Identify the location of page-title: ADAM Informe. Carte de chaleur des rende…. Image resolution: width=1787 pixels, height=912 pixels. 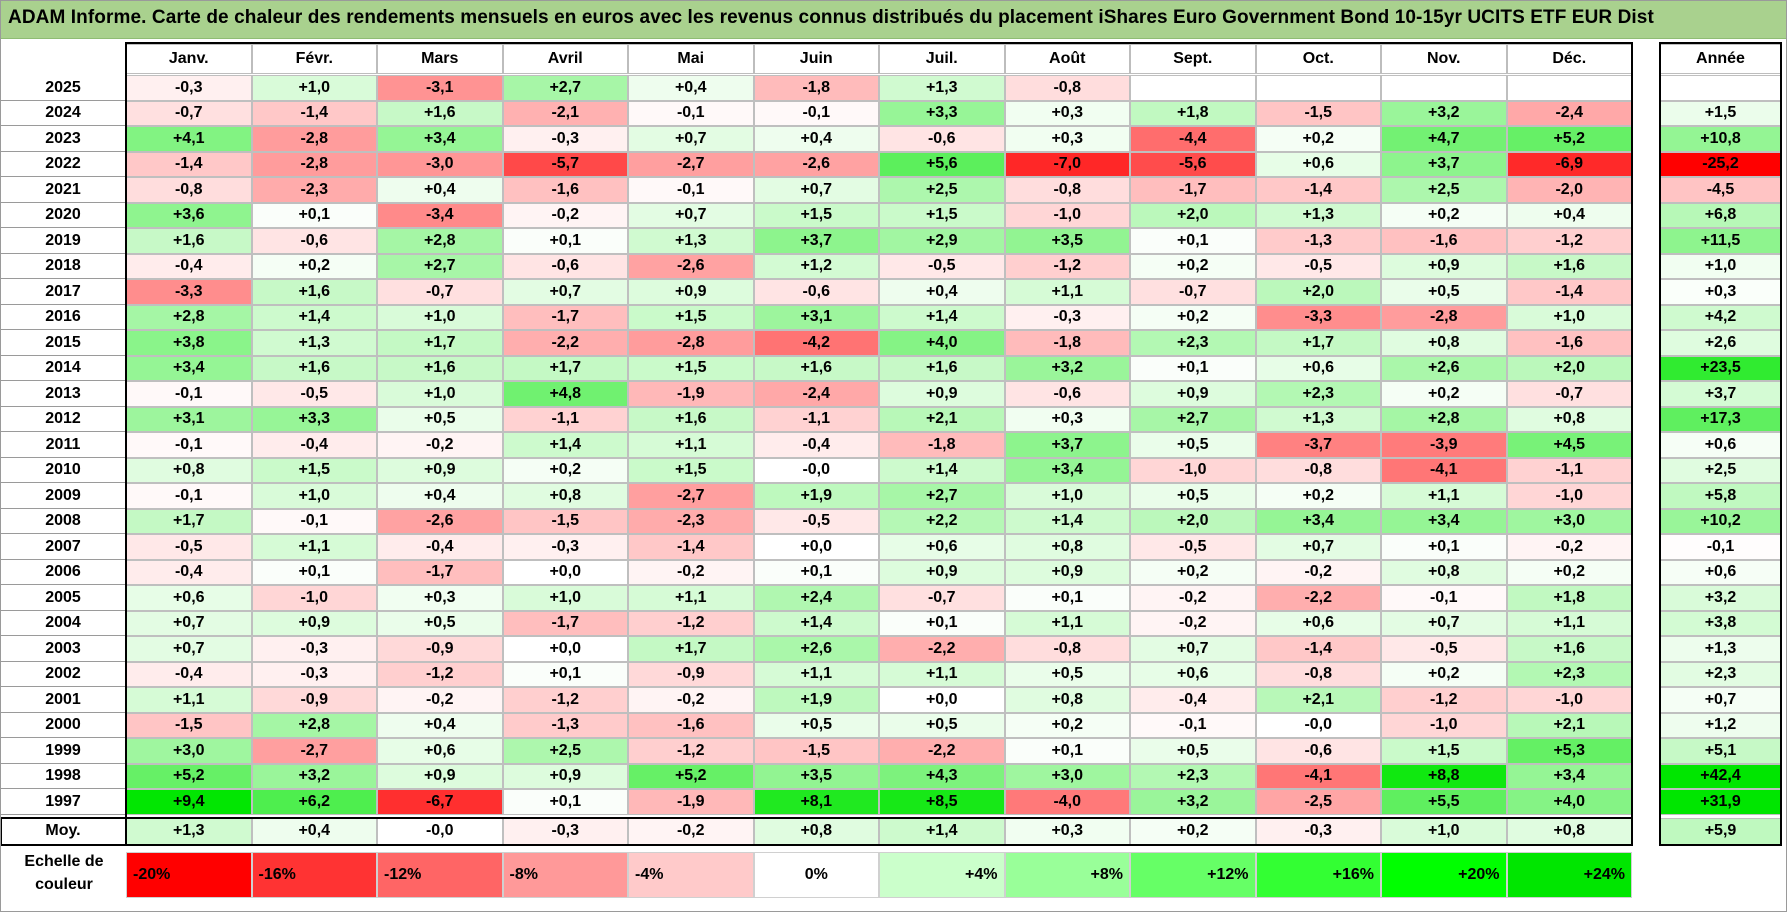
(831, 17).